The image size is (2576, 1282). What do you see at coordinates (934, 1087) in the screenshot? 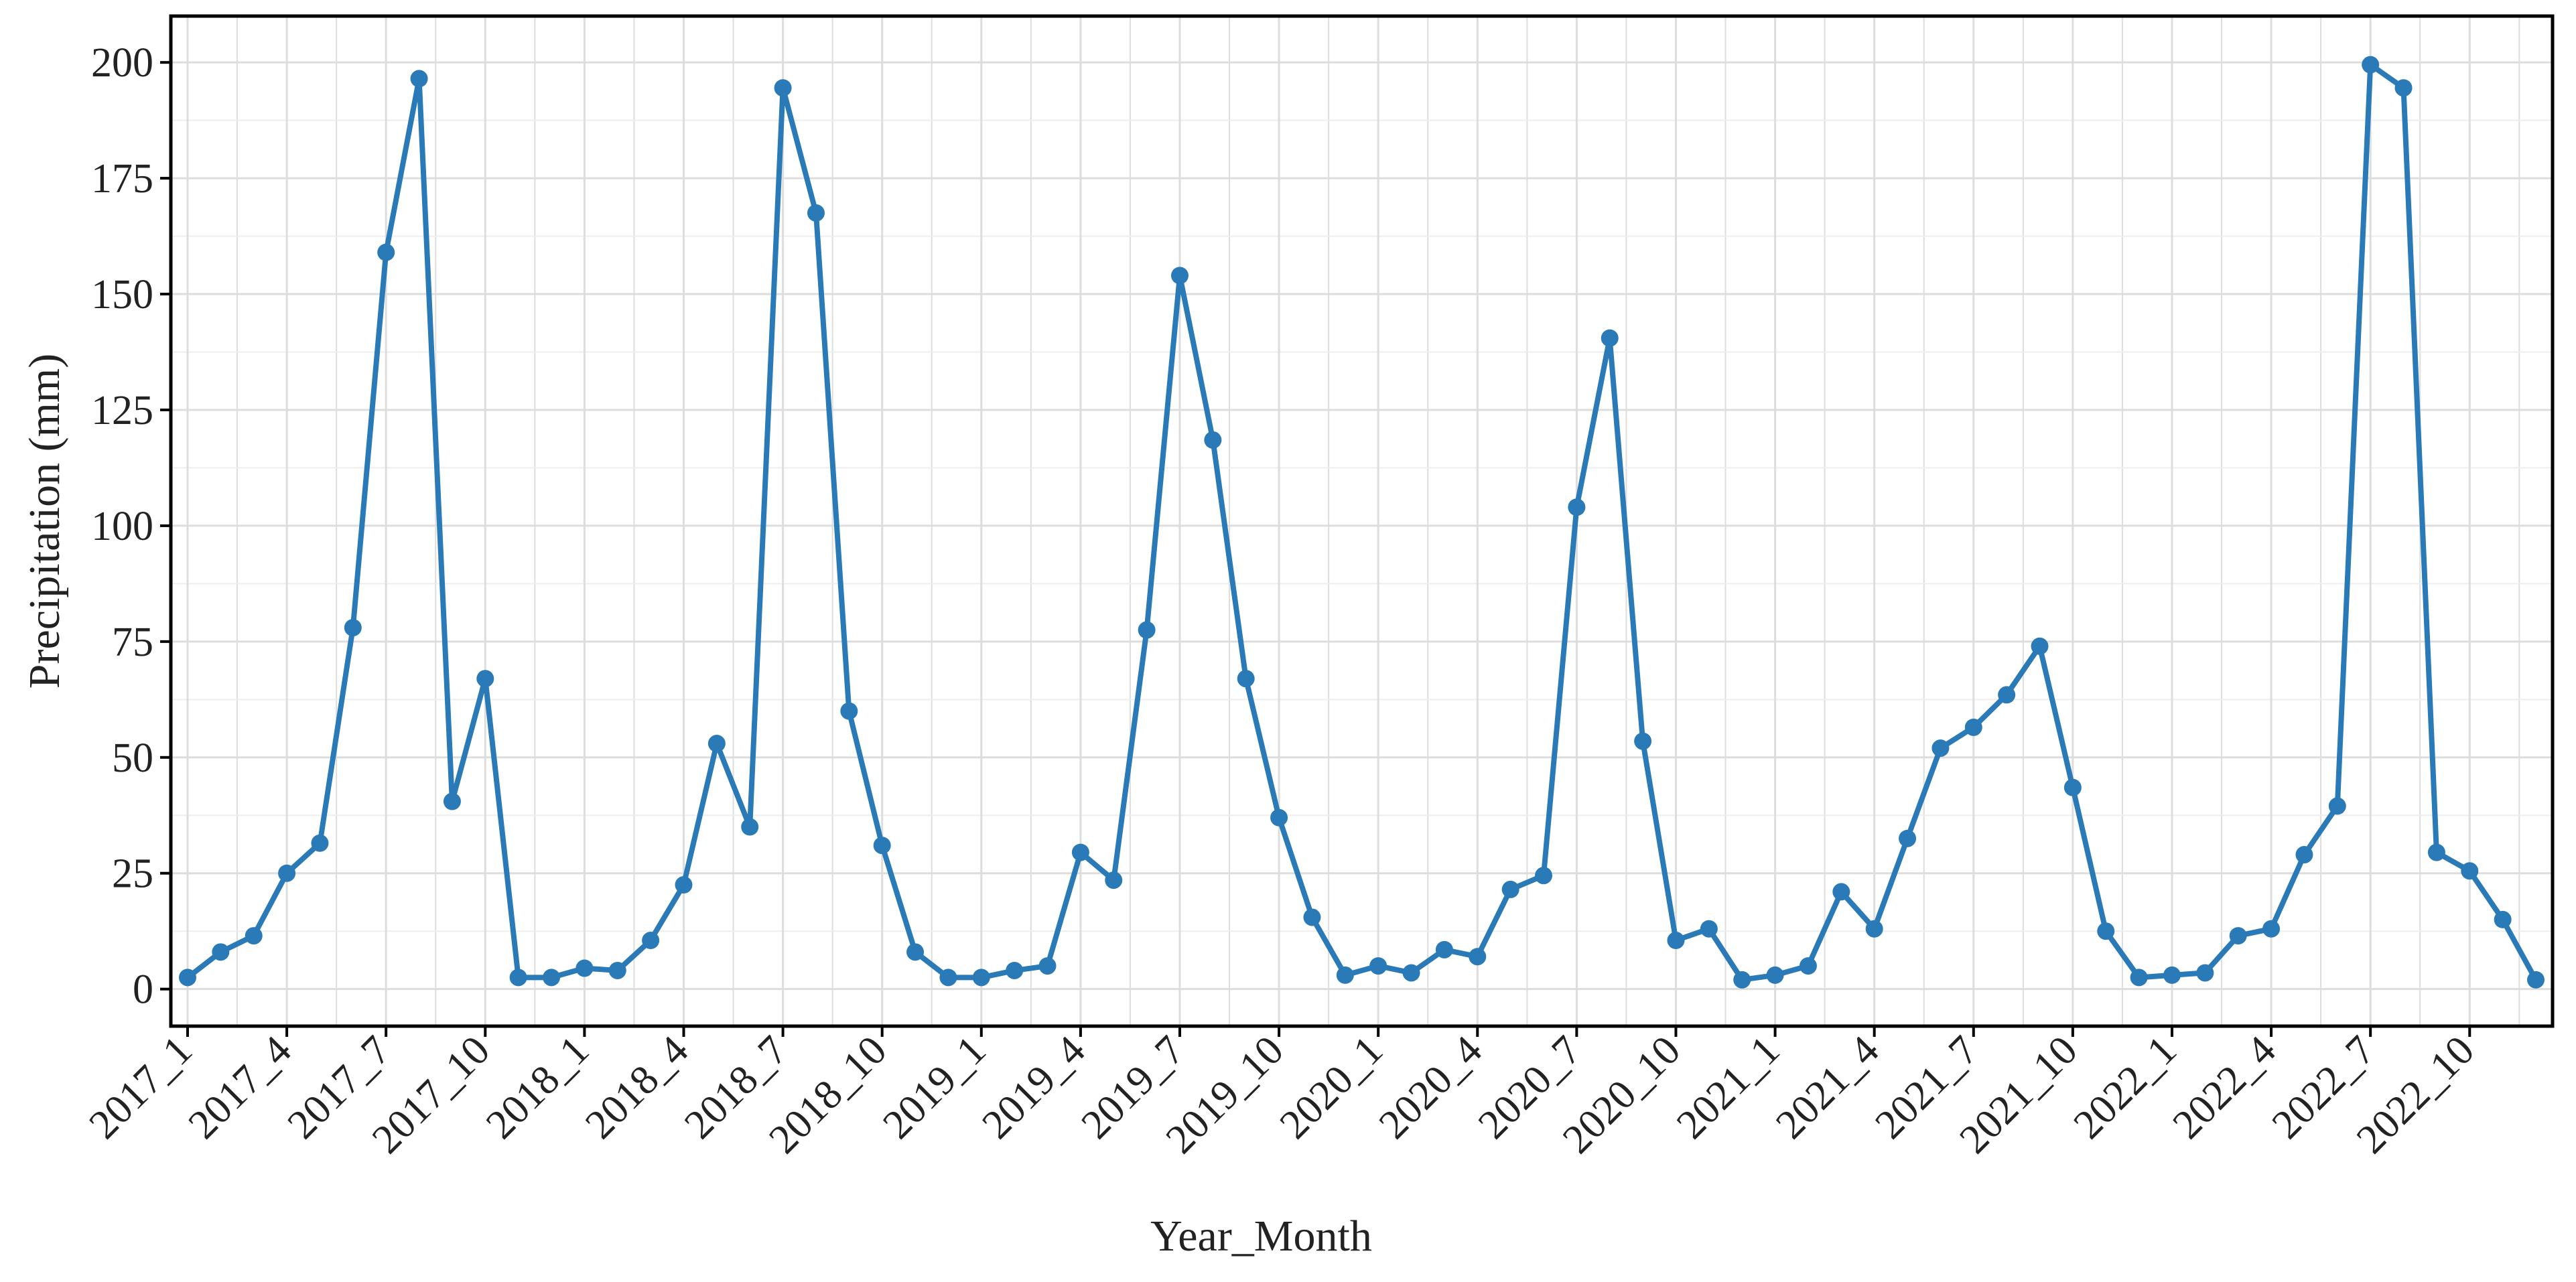
I see `x-tick-label: 2019_1` at bounding box center [934, 1087].